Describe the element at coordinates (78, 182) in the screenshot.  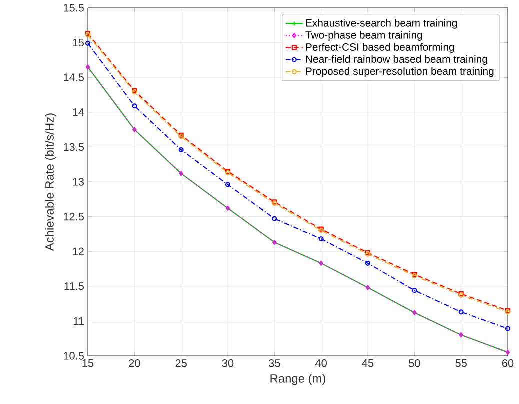
I see `y-tick-label: 13` at that location.